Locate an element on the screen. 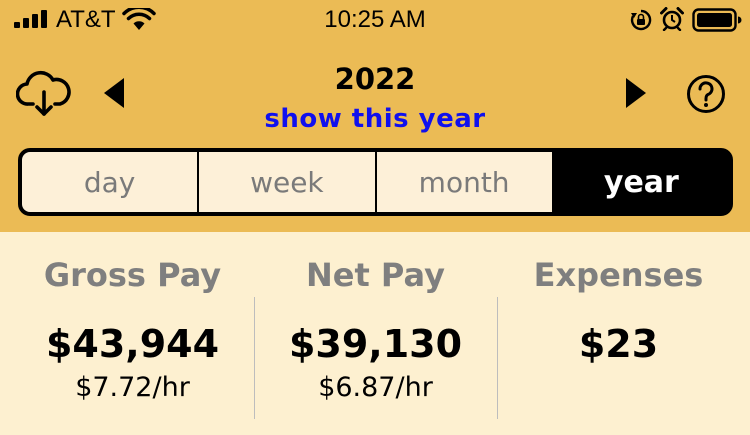 This screenshot has width=750, height=435. tab-year: year is located at coordinates (641, 182).